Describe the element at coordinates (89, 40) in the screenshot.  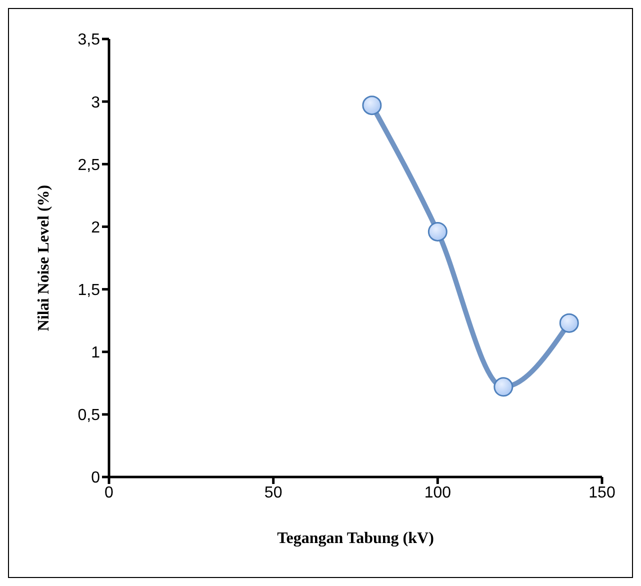
I see `y-tick-label: 3,5` at that location.